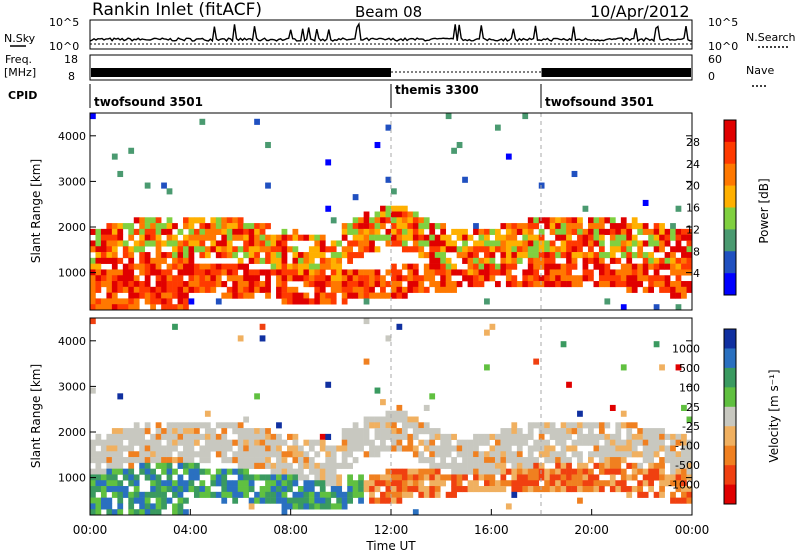  Describe the element at coordinates (190, 530) in the screenshot. I see `x-tick-label: 04:00` at that location.